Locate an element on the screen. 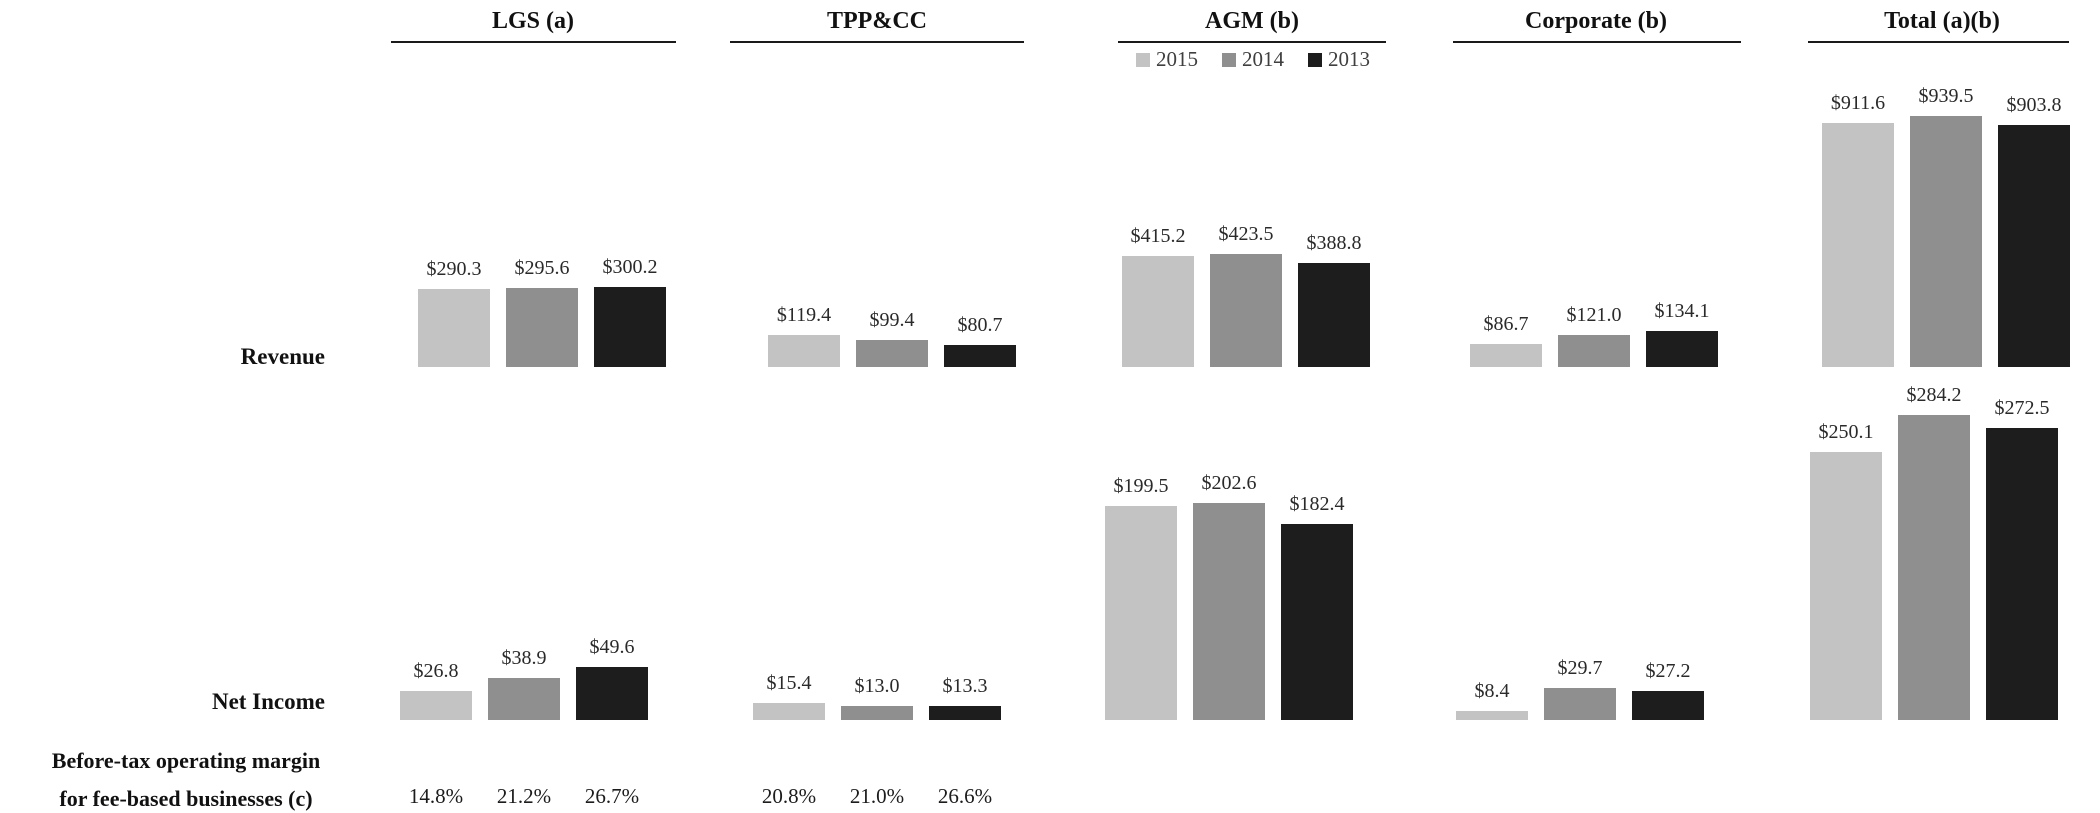 The width and height of the screenshot is (2100, 813). group-header-total-a-b: Total (a)(b) is located at coordinates (1942, 21).